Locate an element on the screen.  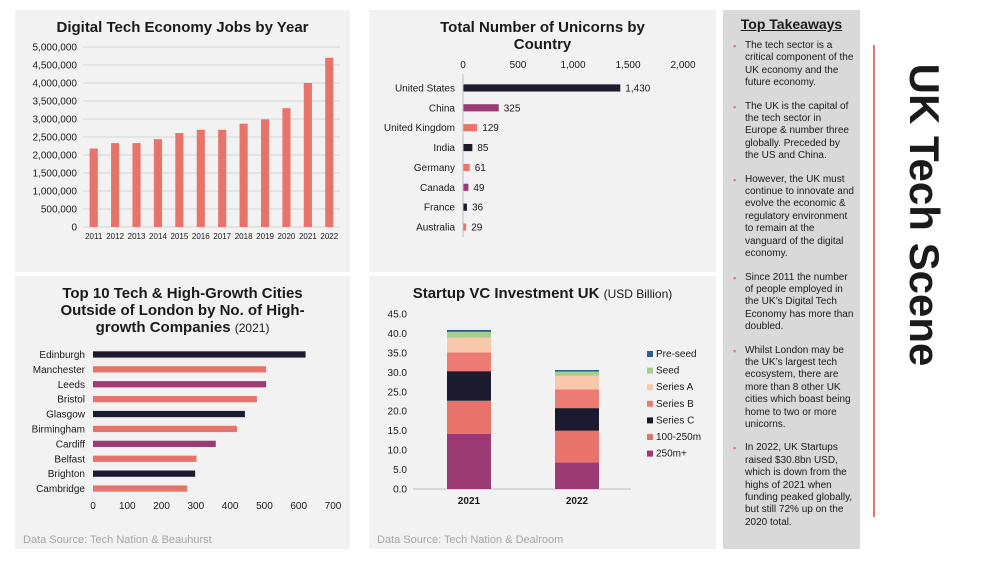
y-tick-label: 1,000,000 is located at coordinates (55, 192).